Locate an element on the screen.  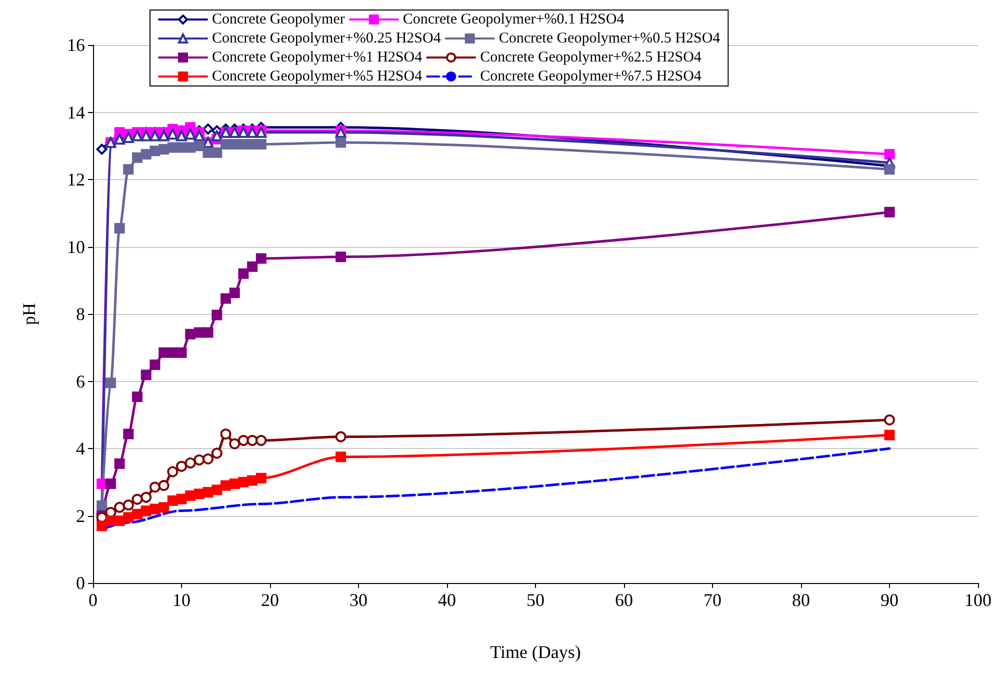
y-tick-label: 12 is located at coordinates (76, 180).